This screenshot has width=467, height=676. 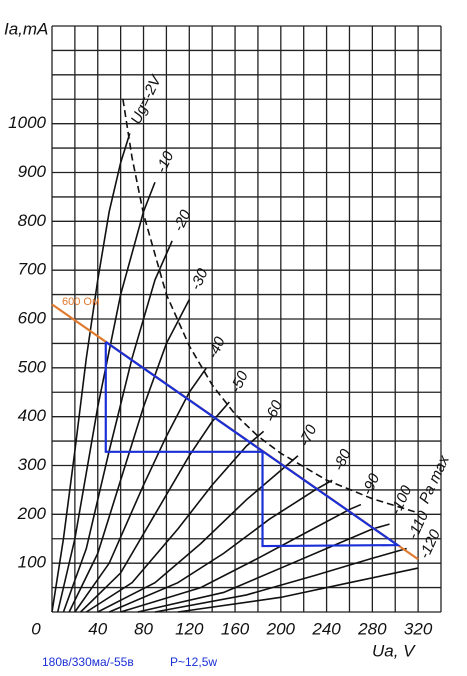 I want to click on y-tick-label: 300, so click(x=32, y=464).